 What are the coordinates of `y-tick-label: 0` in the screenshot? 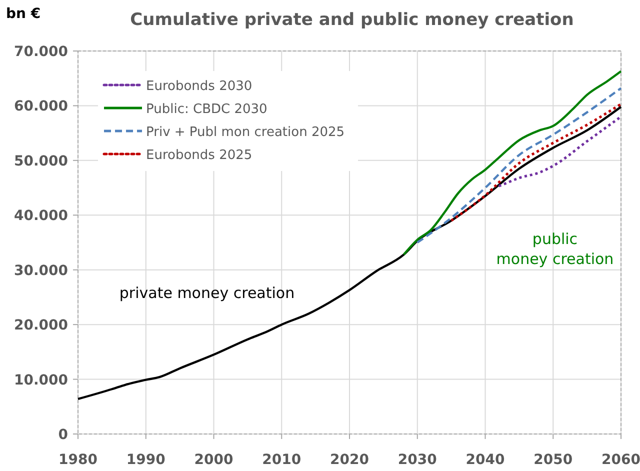 It's located at (63, 435).